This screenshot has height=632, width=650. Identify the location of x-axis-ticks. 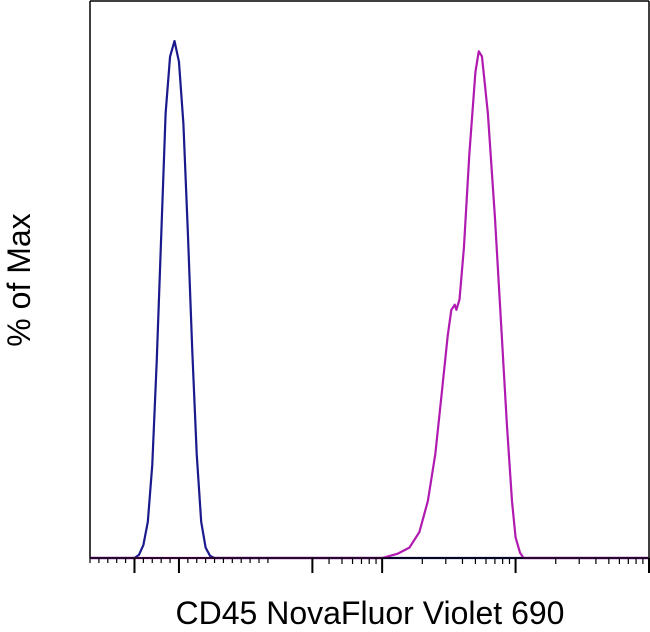
(369, 565).